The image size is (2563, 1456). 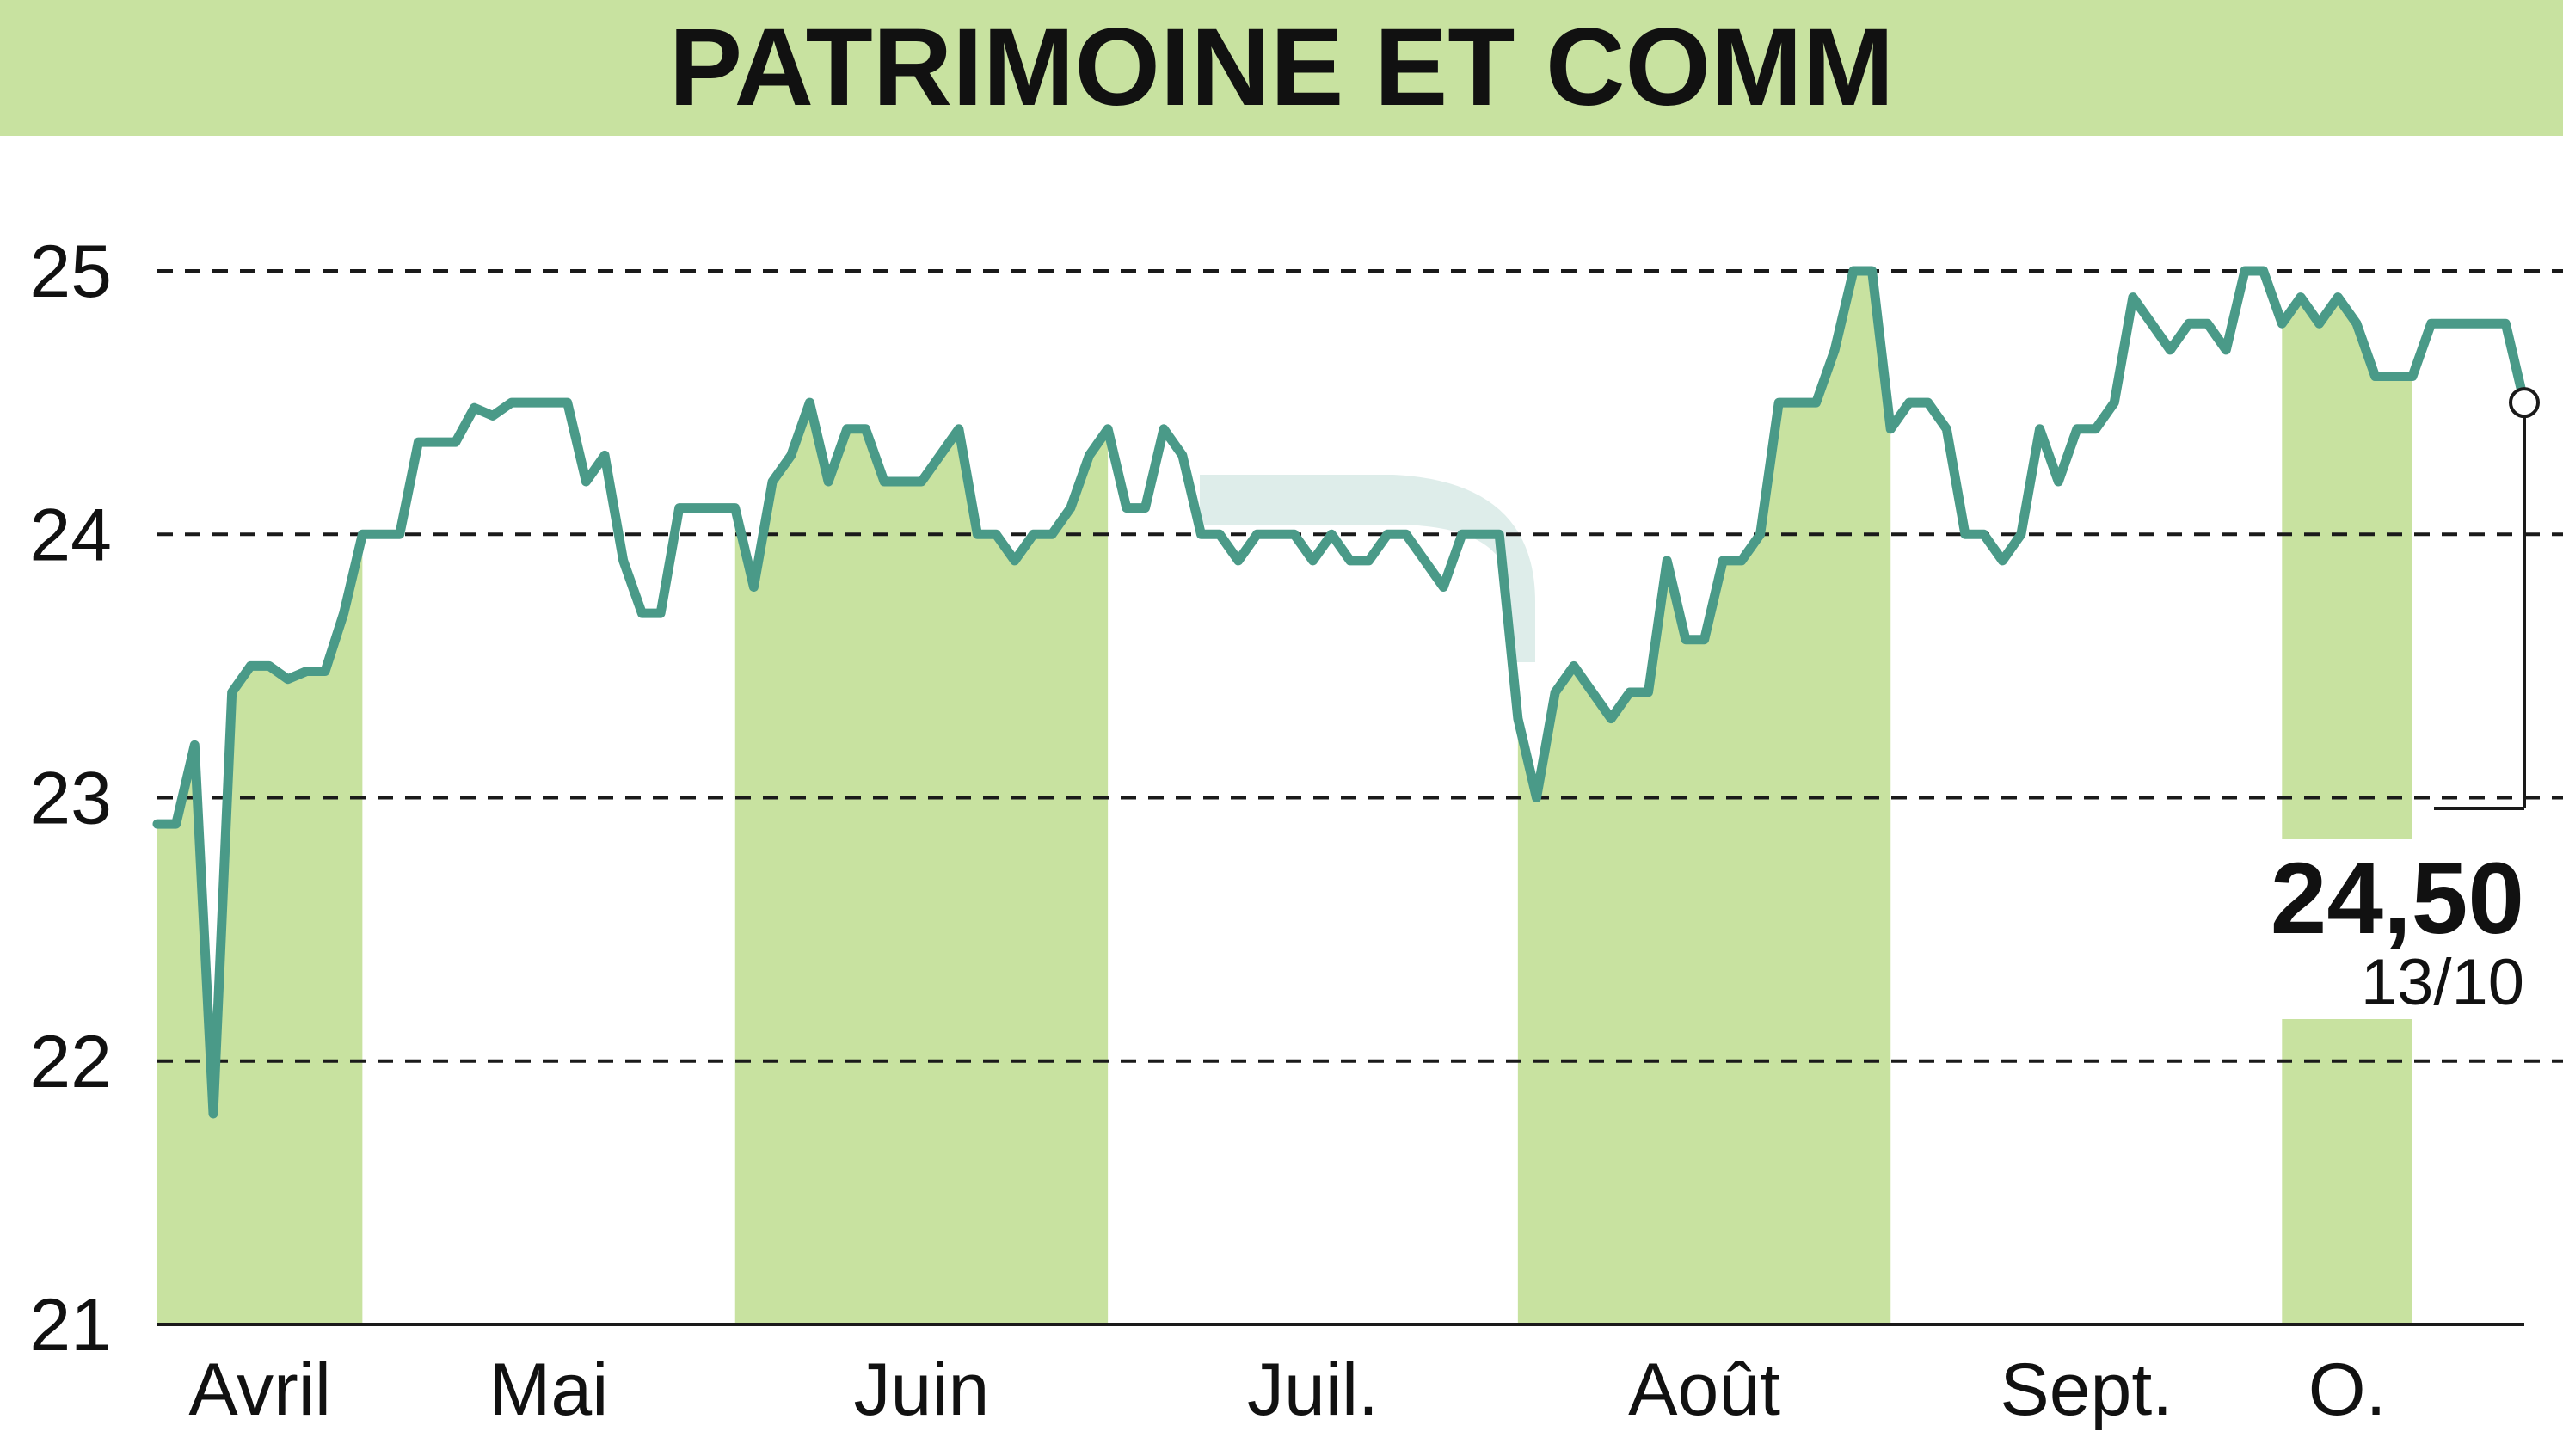 I want to click on chart-title: PATRIMOINE ET COMM, so click(x=1282, y=67).